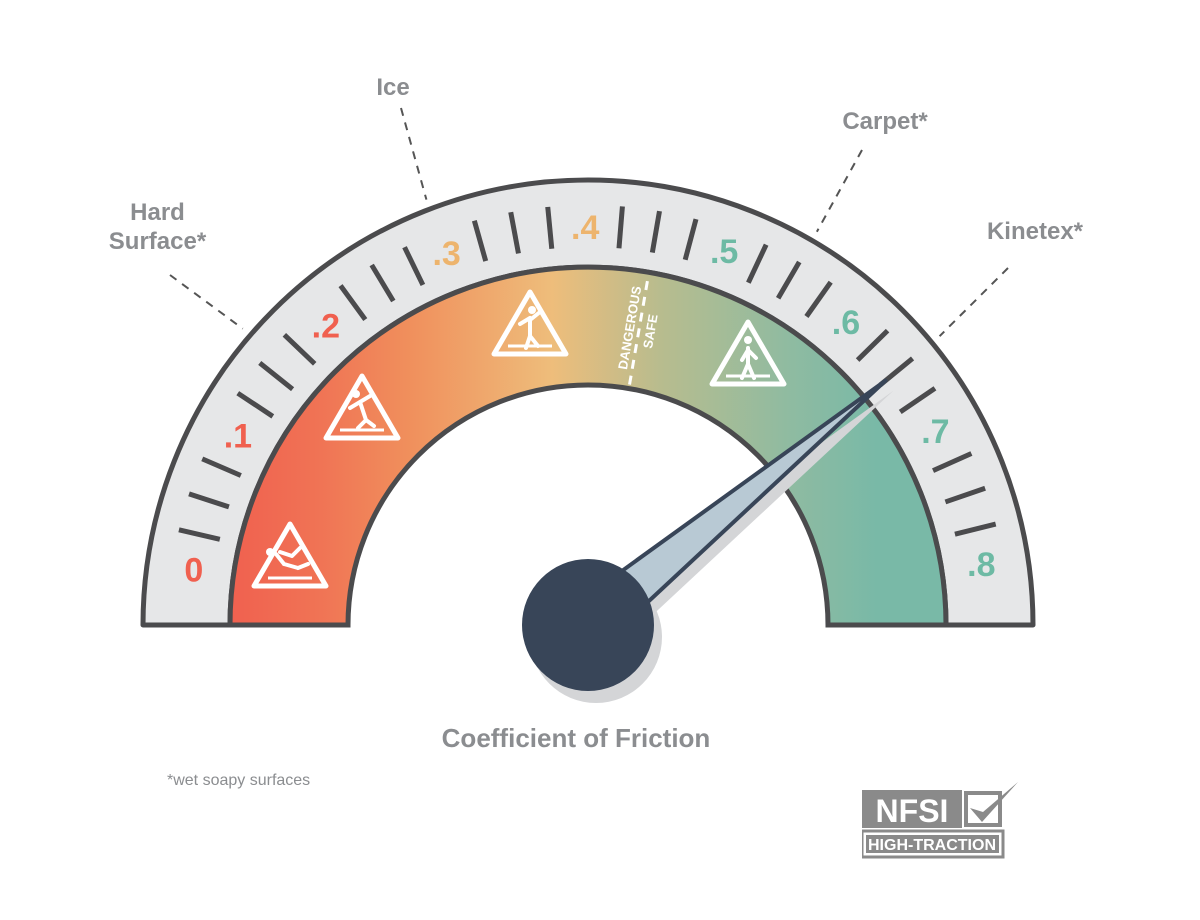 This screenshot has width=1200, height=920. I want to click on nfsi-high-traction-logo: NFSI HIGH-TRACTION, so click(940, 820).